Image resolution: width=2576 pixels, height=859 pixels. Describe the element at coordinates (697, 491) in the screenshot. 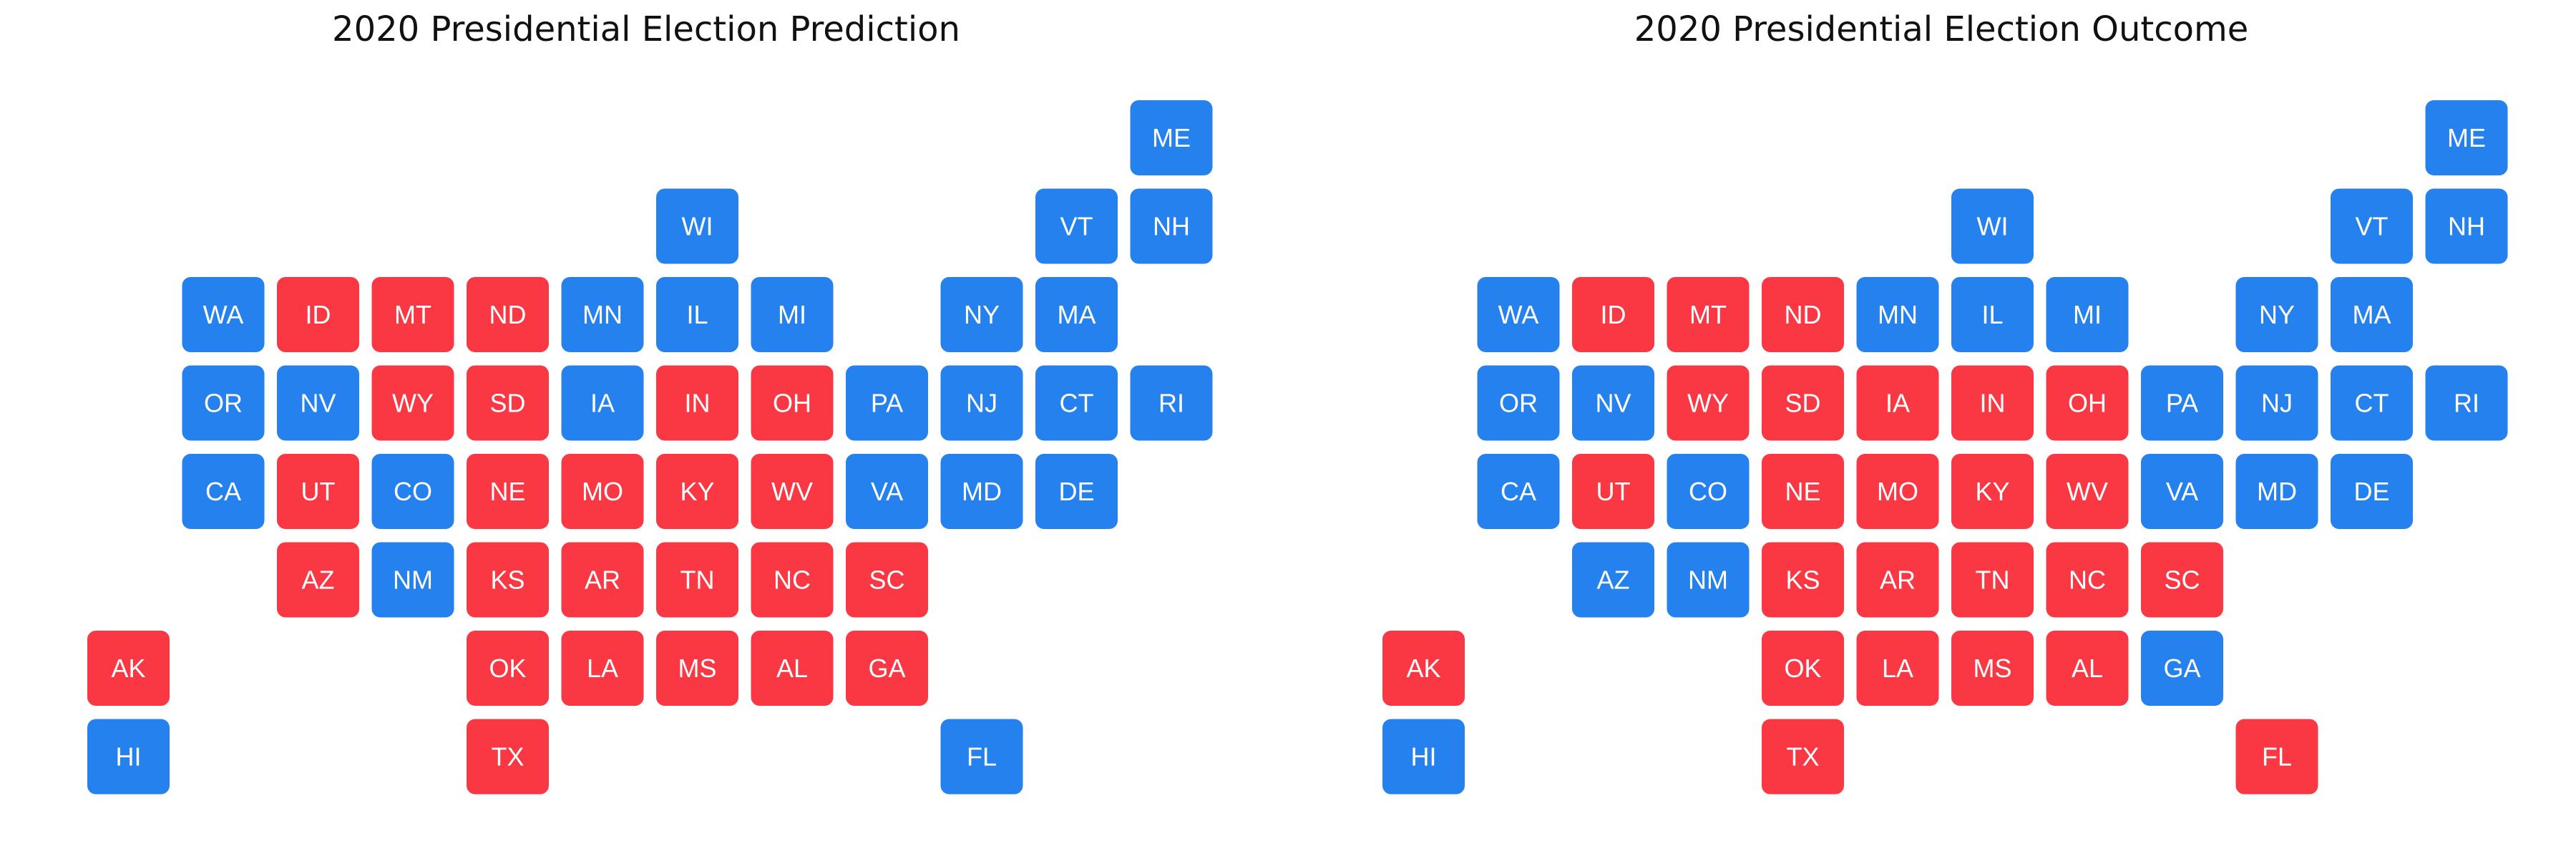

I see `prediction-label-ky: KY` at that location.